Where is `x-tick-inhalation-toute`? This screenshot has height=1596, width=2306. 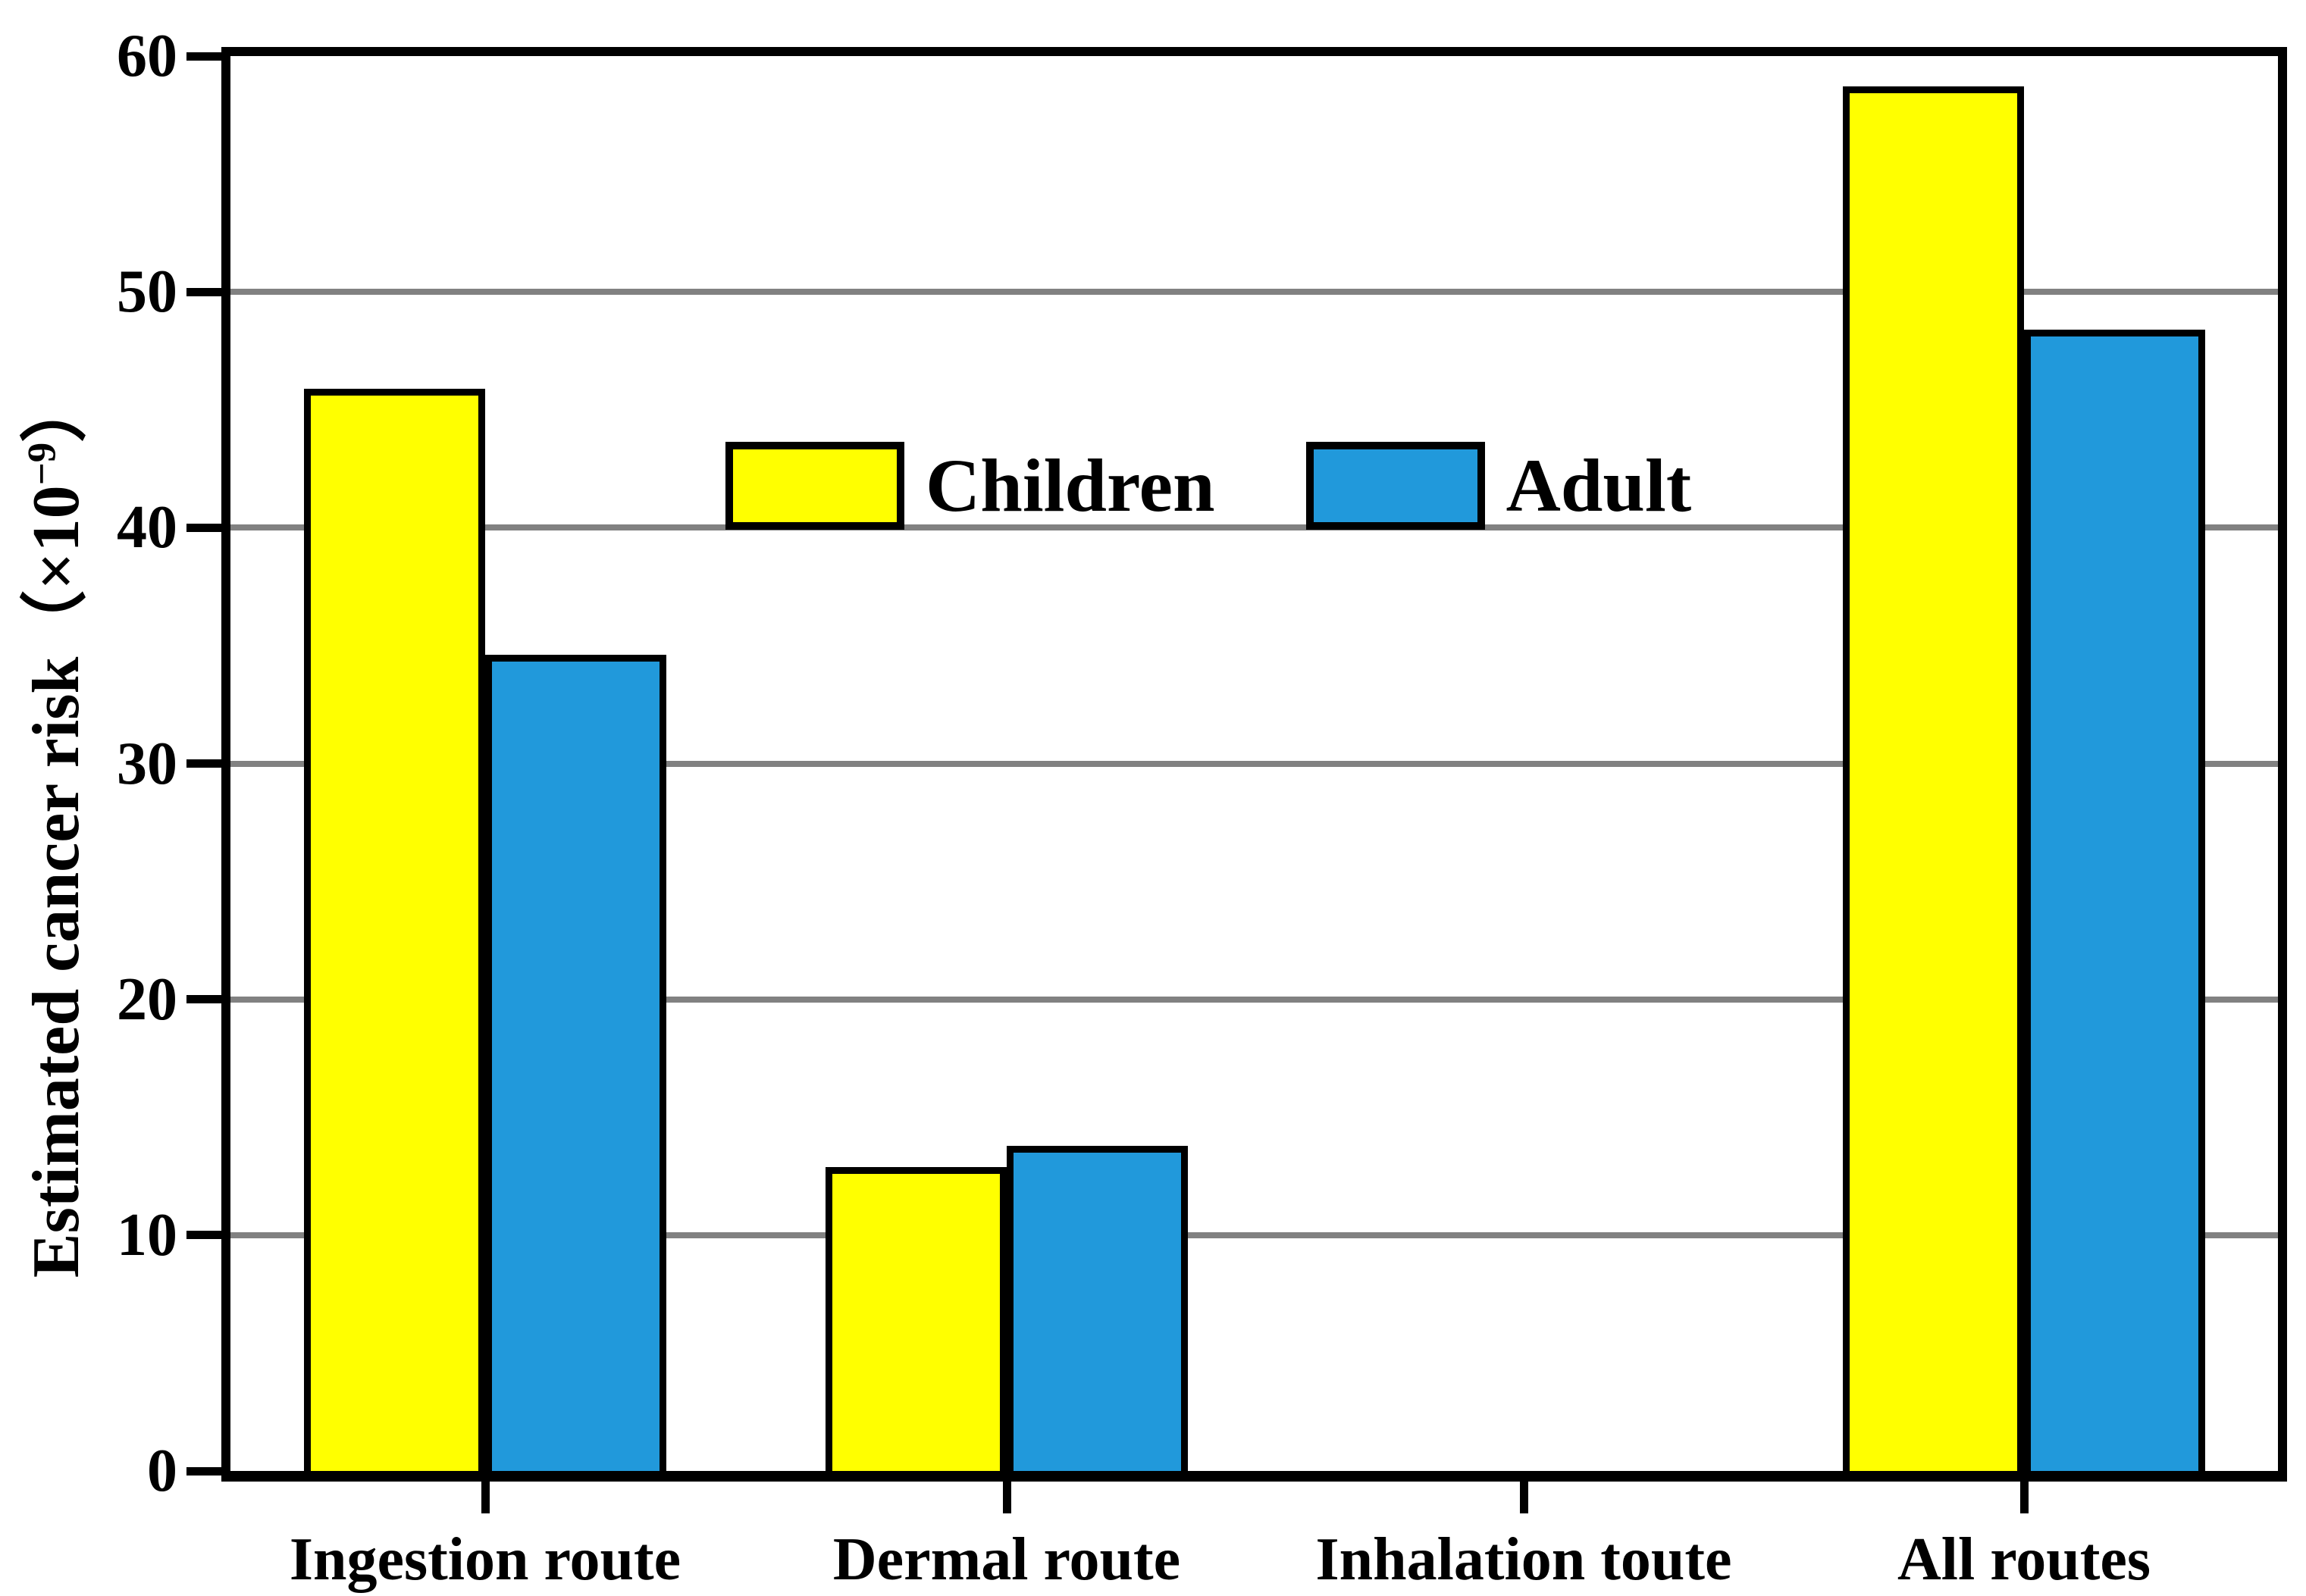
x-tick-inhalation-toute is located at coordinates (1524, 1497).